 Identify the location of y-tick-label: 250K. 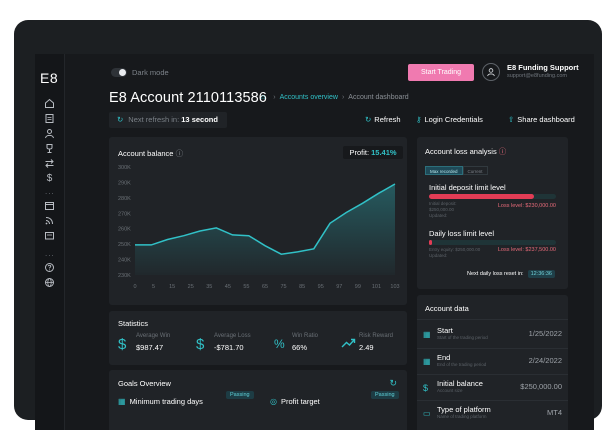
(124, 245).